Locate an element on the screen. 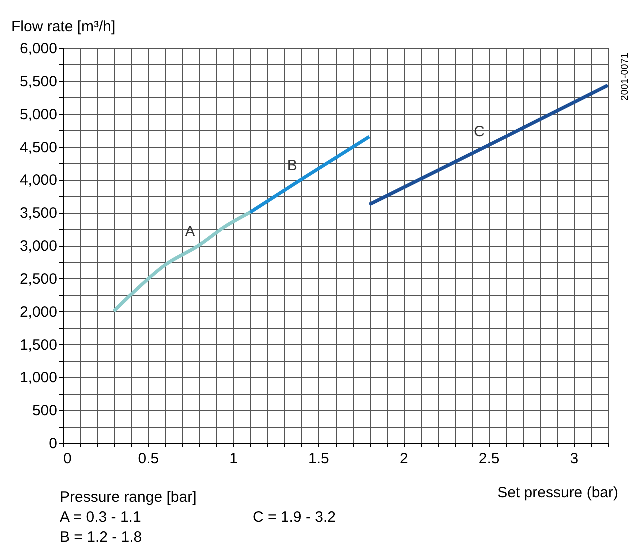 This screenshot has width=629, height=542. x-tick-label: 2.5 is located at coordinates (489, 459).